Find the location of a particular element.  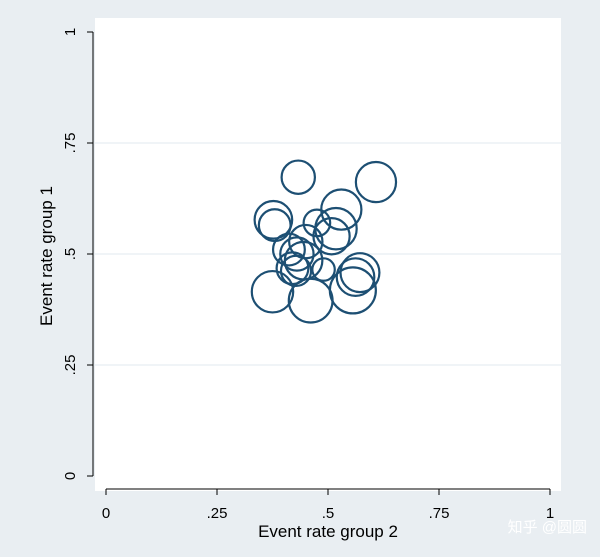

x-tick-label-0: 0 is located at coordinates (106, 513).